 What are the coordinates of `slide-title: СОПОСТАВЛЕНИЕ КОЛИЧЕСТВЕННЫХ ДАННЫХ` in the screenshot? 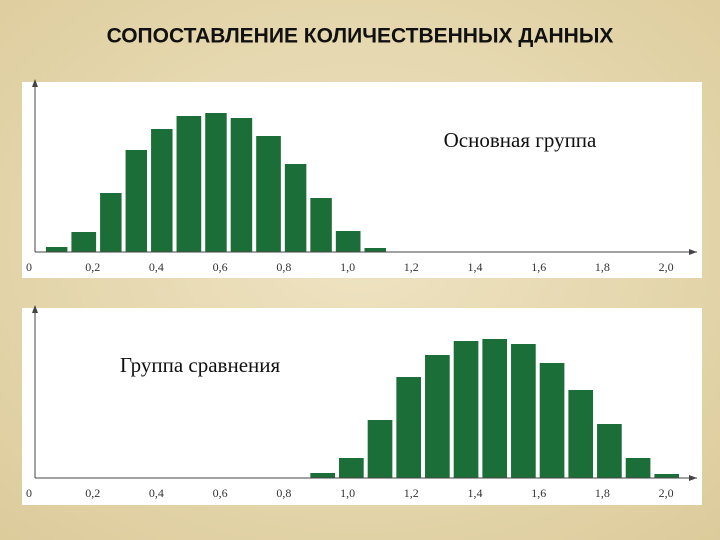 It's located at (360, 36).